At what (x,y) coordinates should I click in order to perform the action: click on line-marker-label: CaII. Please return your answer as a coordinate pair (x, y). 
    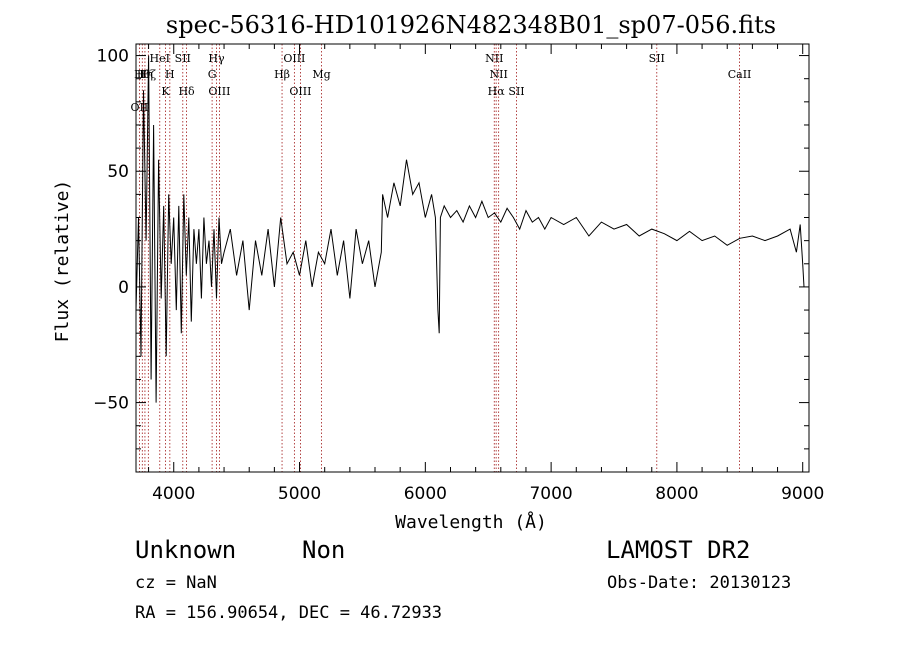
    Looking at the image, I should click on (740, 74).